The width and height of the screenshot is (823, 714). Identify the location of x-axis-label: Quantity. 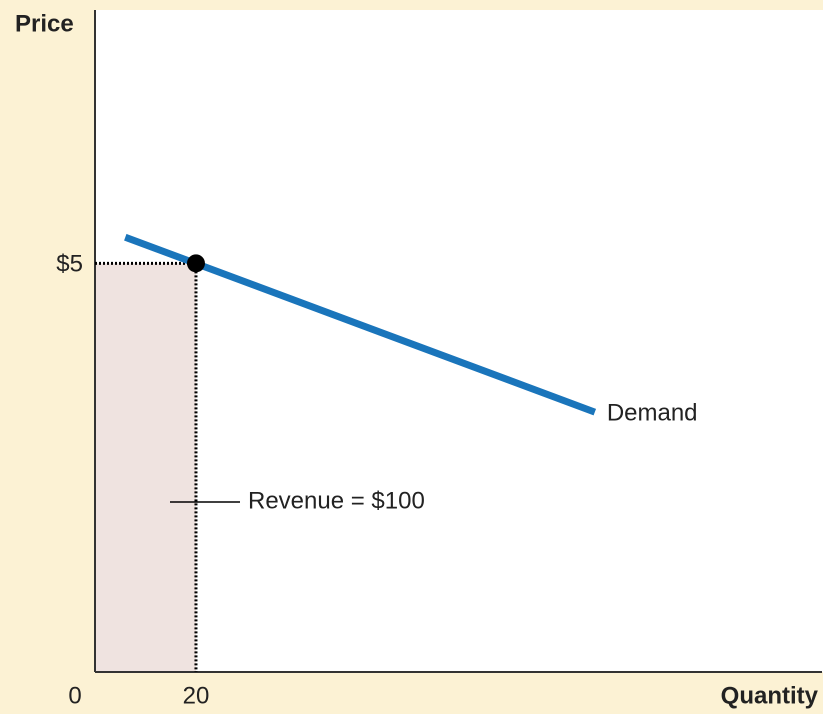
(770, 695).